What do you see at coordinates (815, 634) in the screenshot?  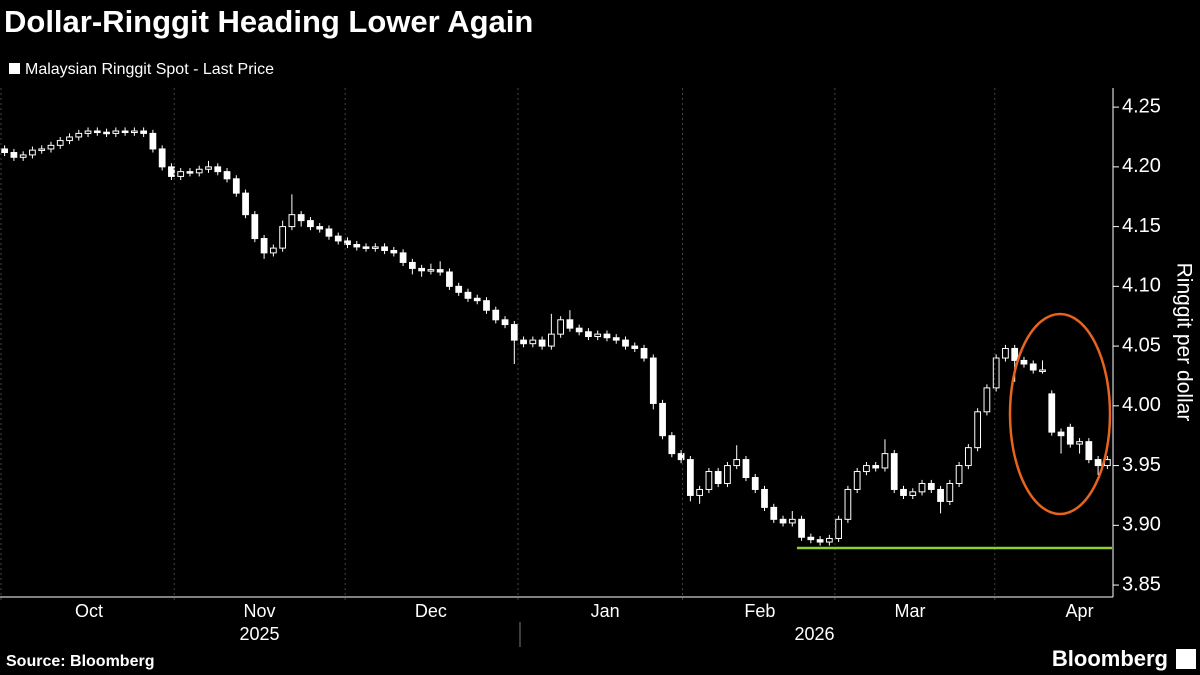 I see `year-label: 2026` at bounding box center [815, 634].